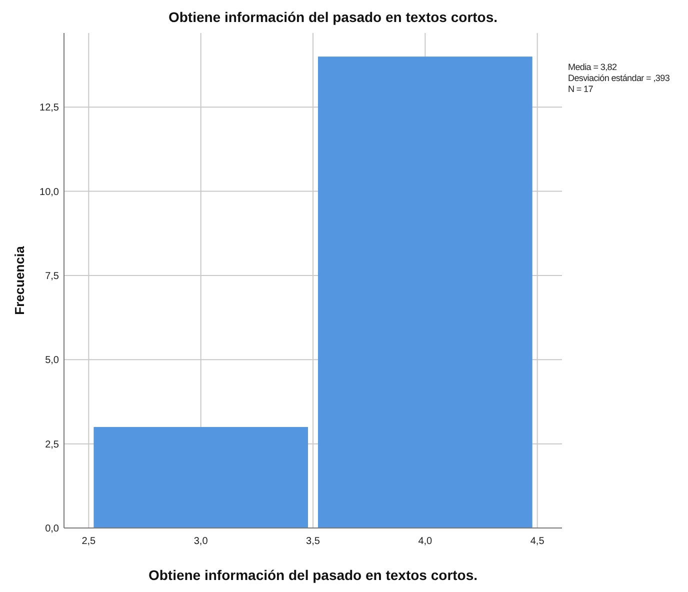  I want to click on text: Desviación estándar = ,393, so click(619, 78).